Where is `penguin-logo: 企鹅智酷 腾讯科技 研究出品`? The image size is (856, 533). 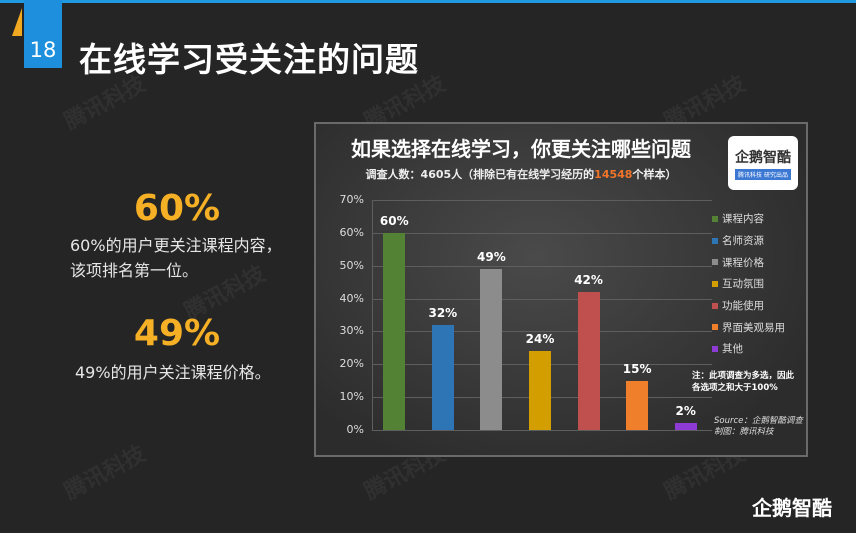
penguin-logo: 企鹅智酷 腾讯科技 研究出品 is located at coordinates (763, 163).